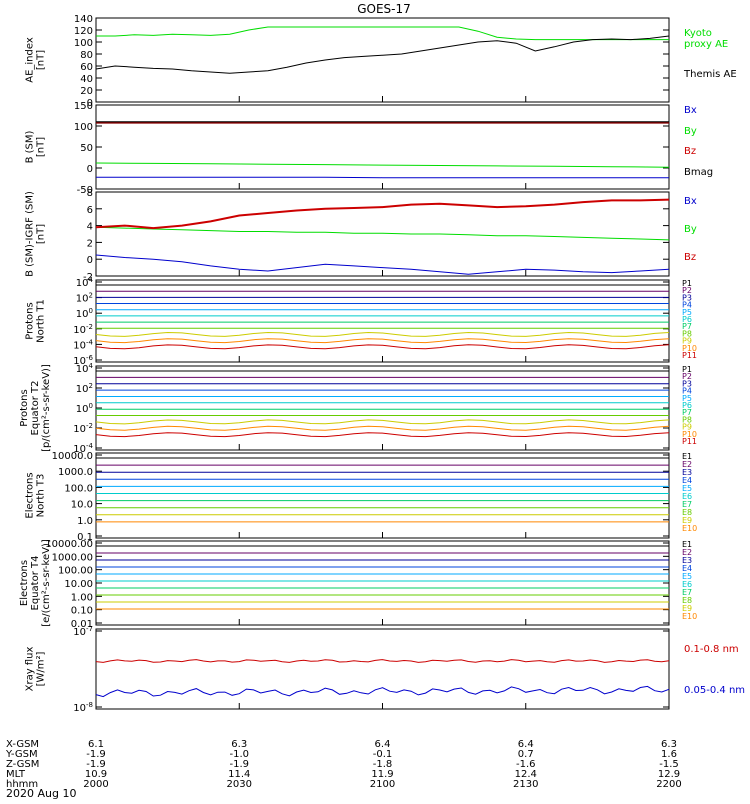 The width and height of the screenshot is (750, 804). What do you see at coordinates (382, 33) in the screenshot?
I see `series-line-kyoto-proxy-ae` at bounding box center [382, 33].